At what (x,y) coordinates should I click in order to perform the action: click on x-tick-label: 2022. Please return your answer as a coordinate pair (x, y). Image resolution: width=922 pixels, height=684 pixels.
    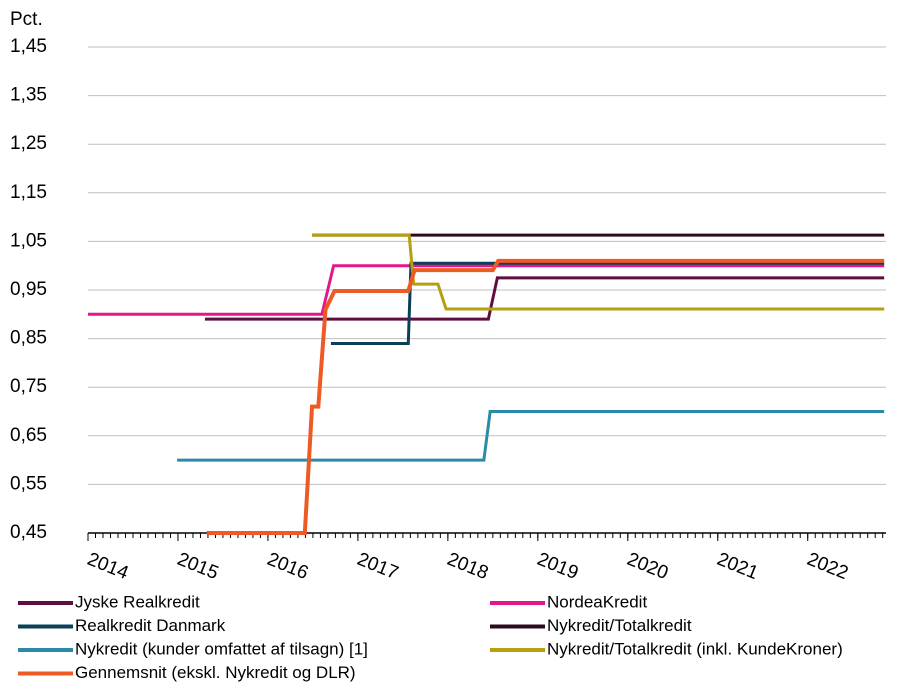
    Looking at the image, I should click on (827, 566).